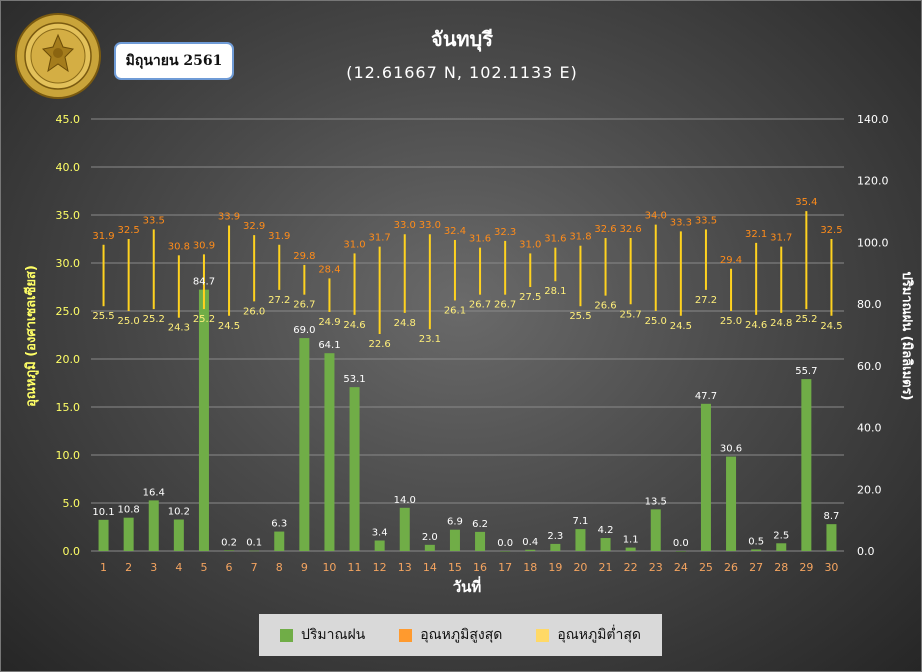  Describe the element at coordinates (229, 326) in the screenshot. I see `temp-min-label-6: 24.5` at that location.